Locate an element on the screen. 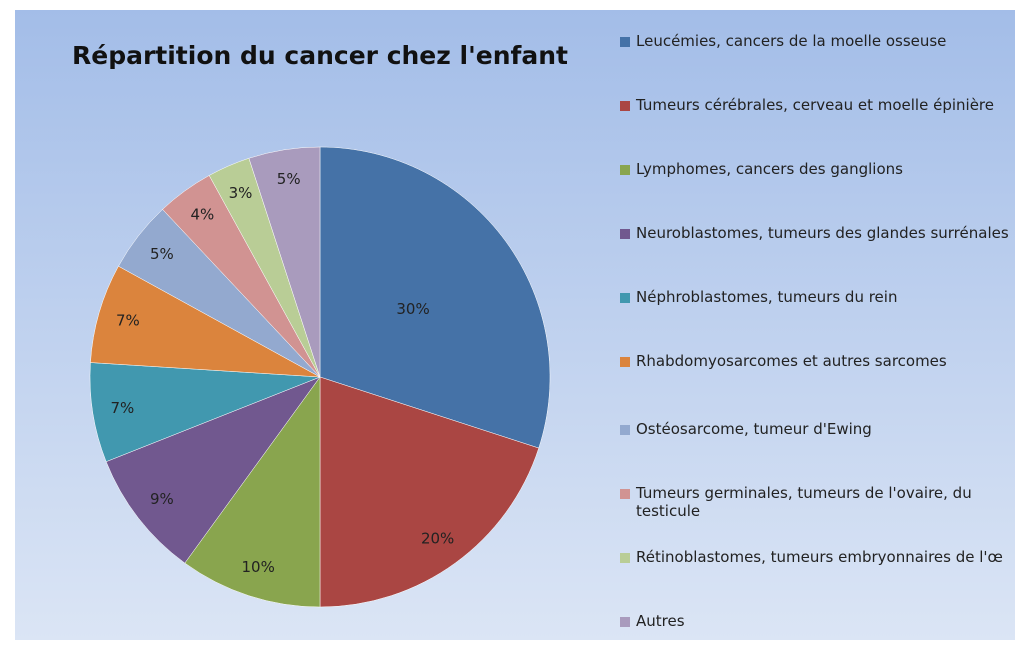 This screenshot has width=1015, height=646. legend-entry: Ostéosarcome, tumeur d'Ewing is located at coordinates (746, 429).